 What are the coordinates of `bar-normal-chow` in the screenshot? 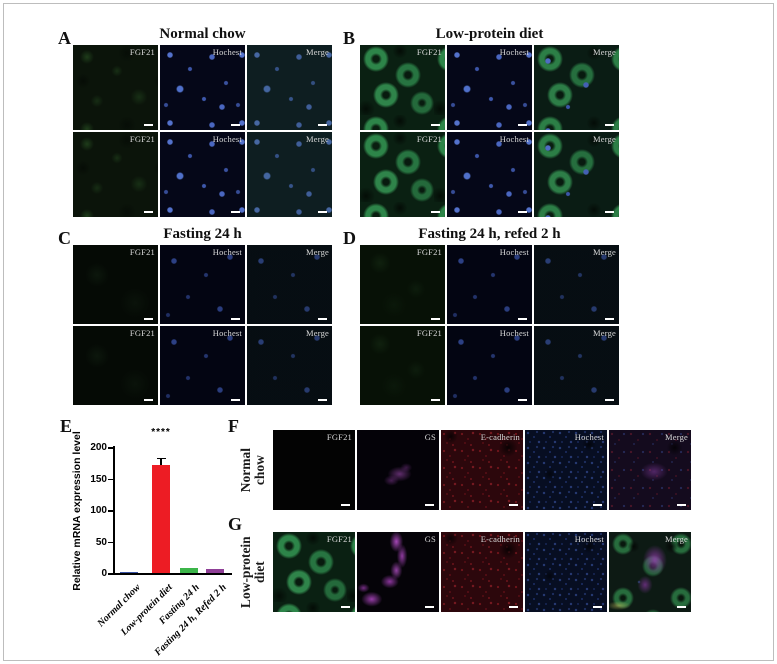 It's located at (129, 572).